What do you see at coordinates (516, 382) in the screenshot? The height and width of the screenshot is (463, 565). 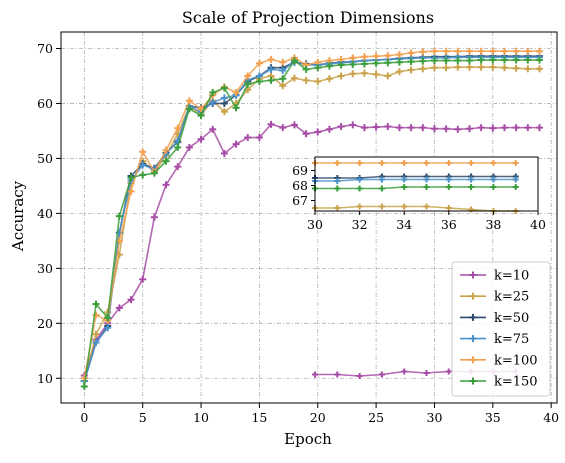 I see `legend-label: k=150` at bounding box center [516, 382].